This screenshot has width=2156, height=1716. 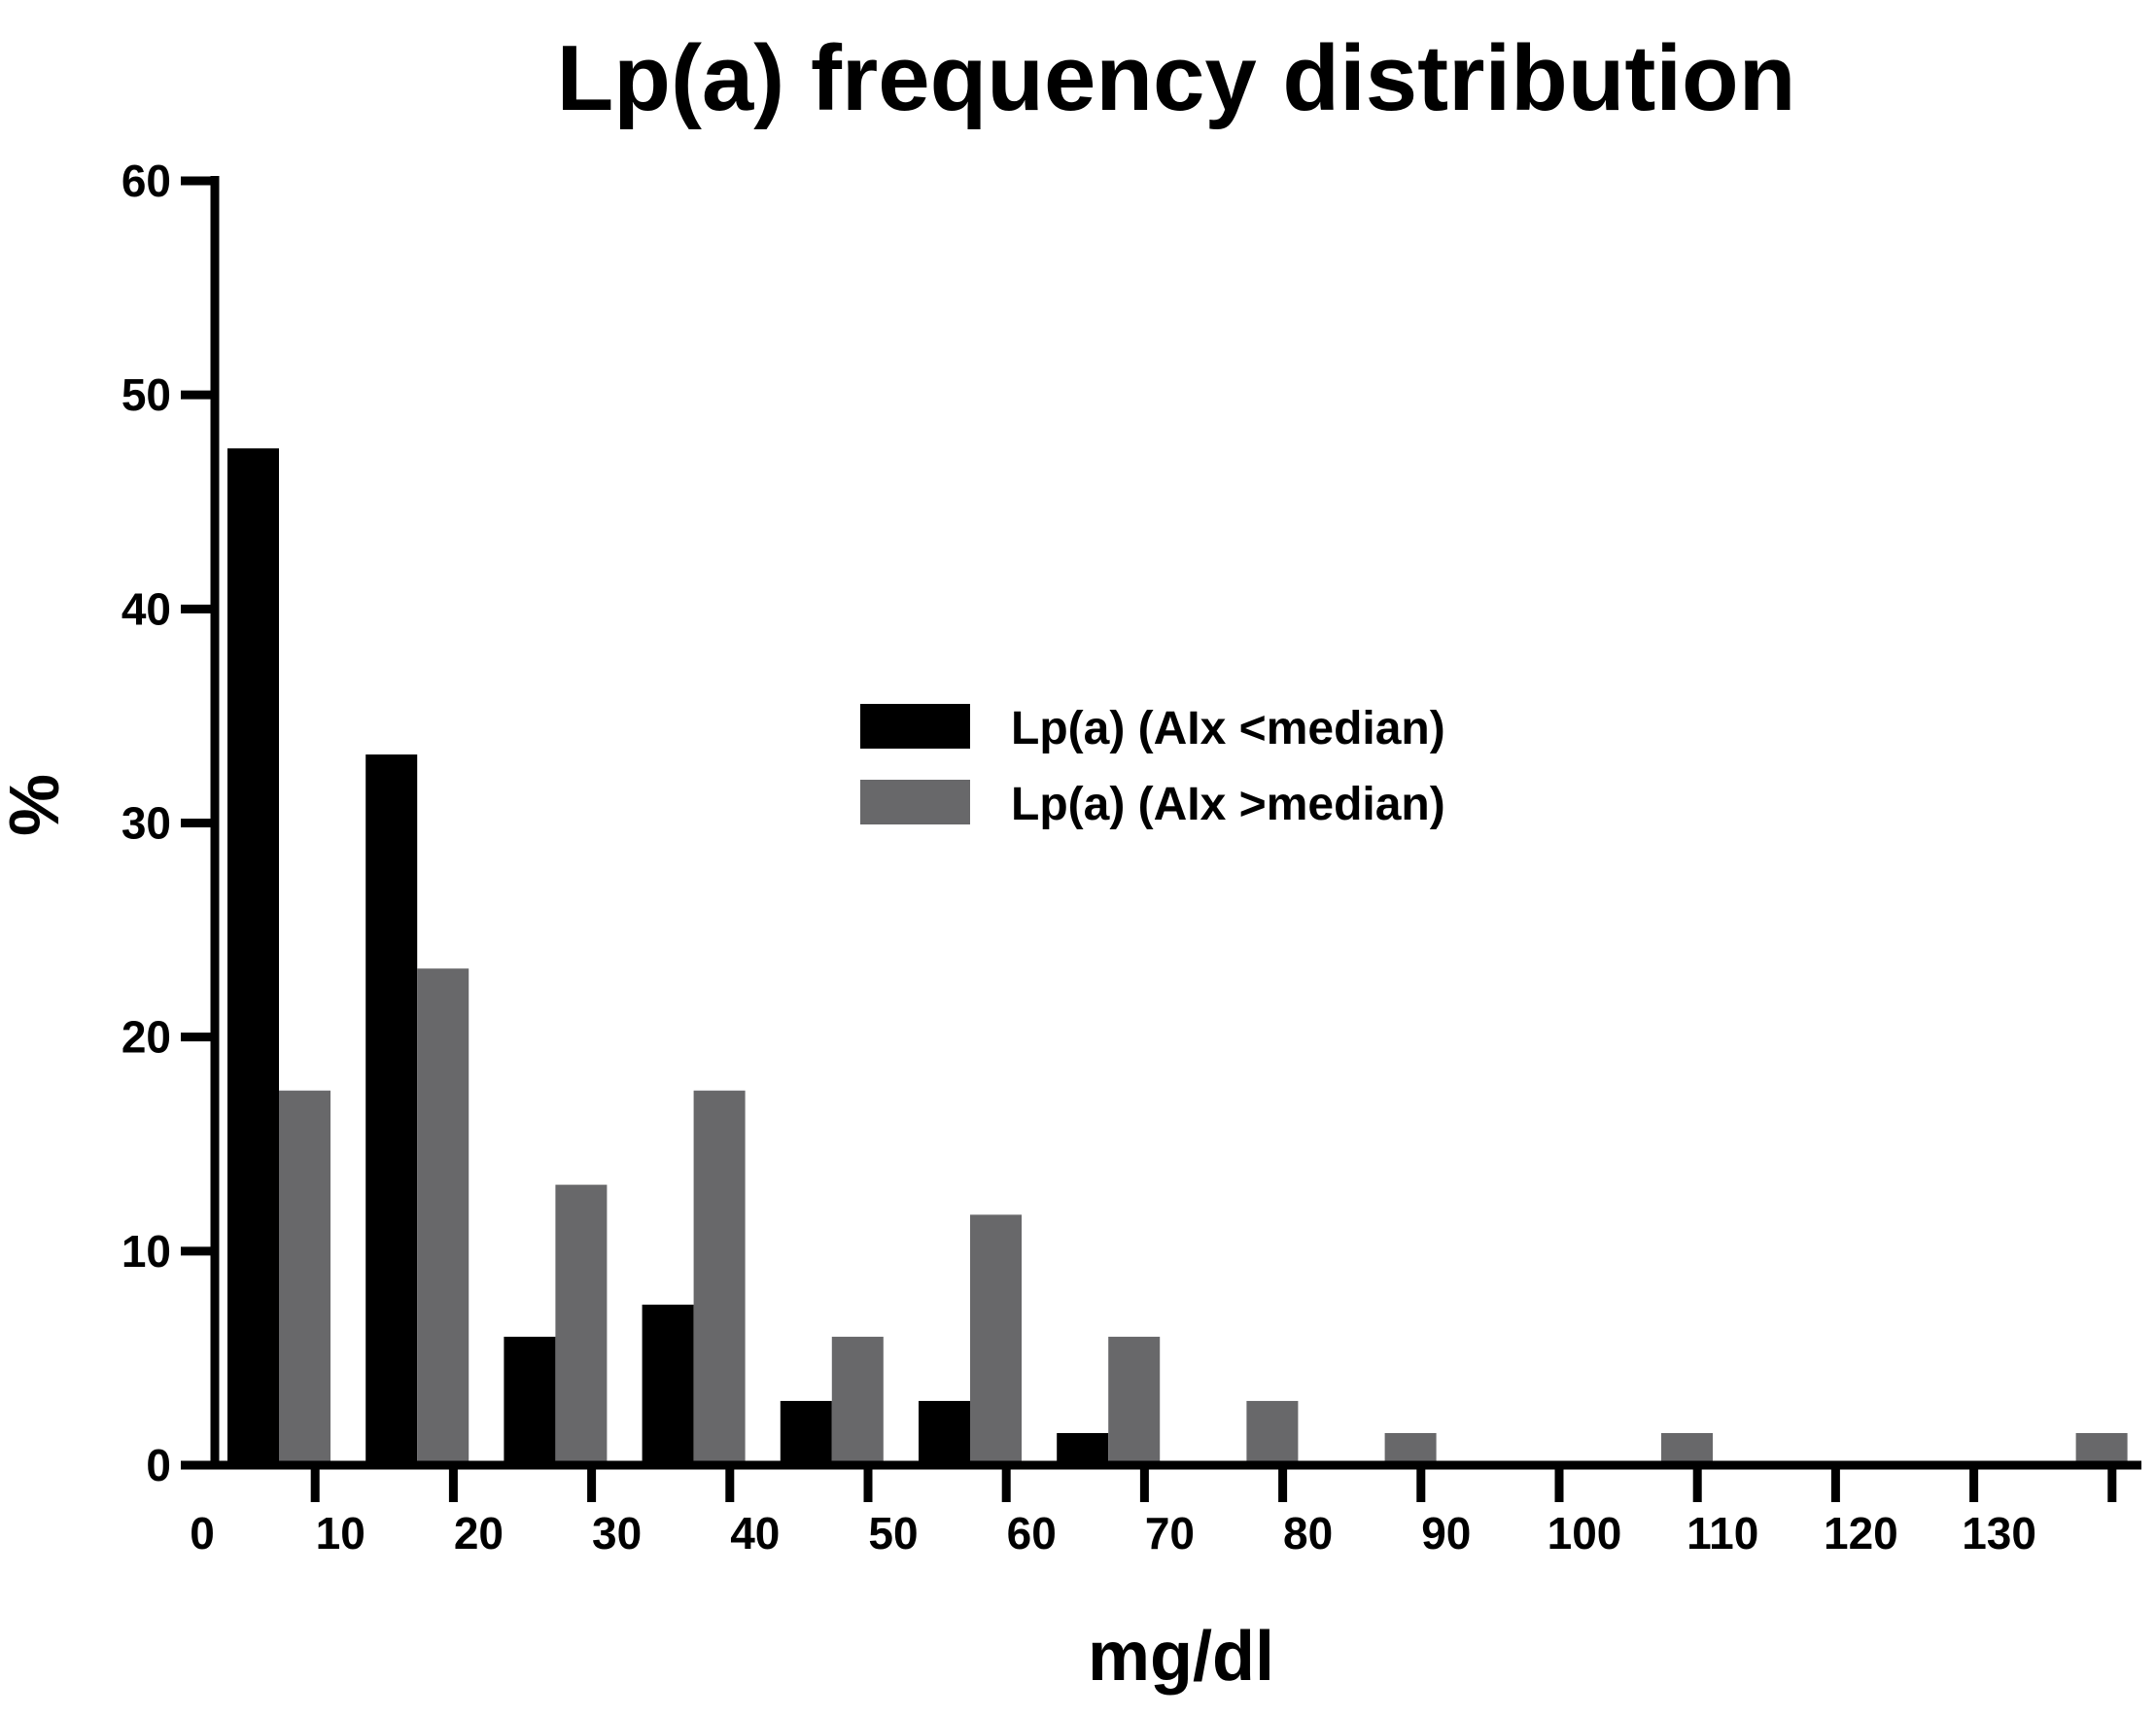 What do you see at coordinates (340, 1533) in the screenshot?
I see `x-tick-label: 10` at bounding box center [340, 1533].